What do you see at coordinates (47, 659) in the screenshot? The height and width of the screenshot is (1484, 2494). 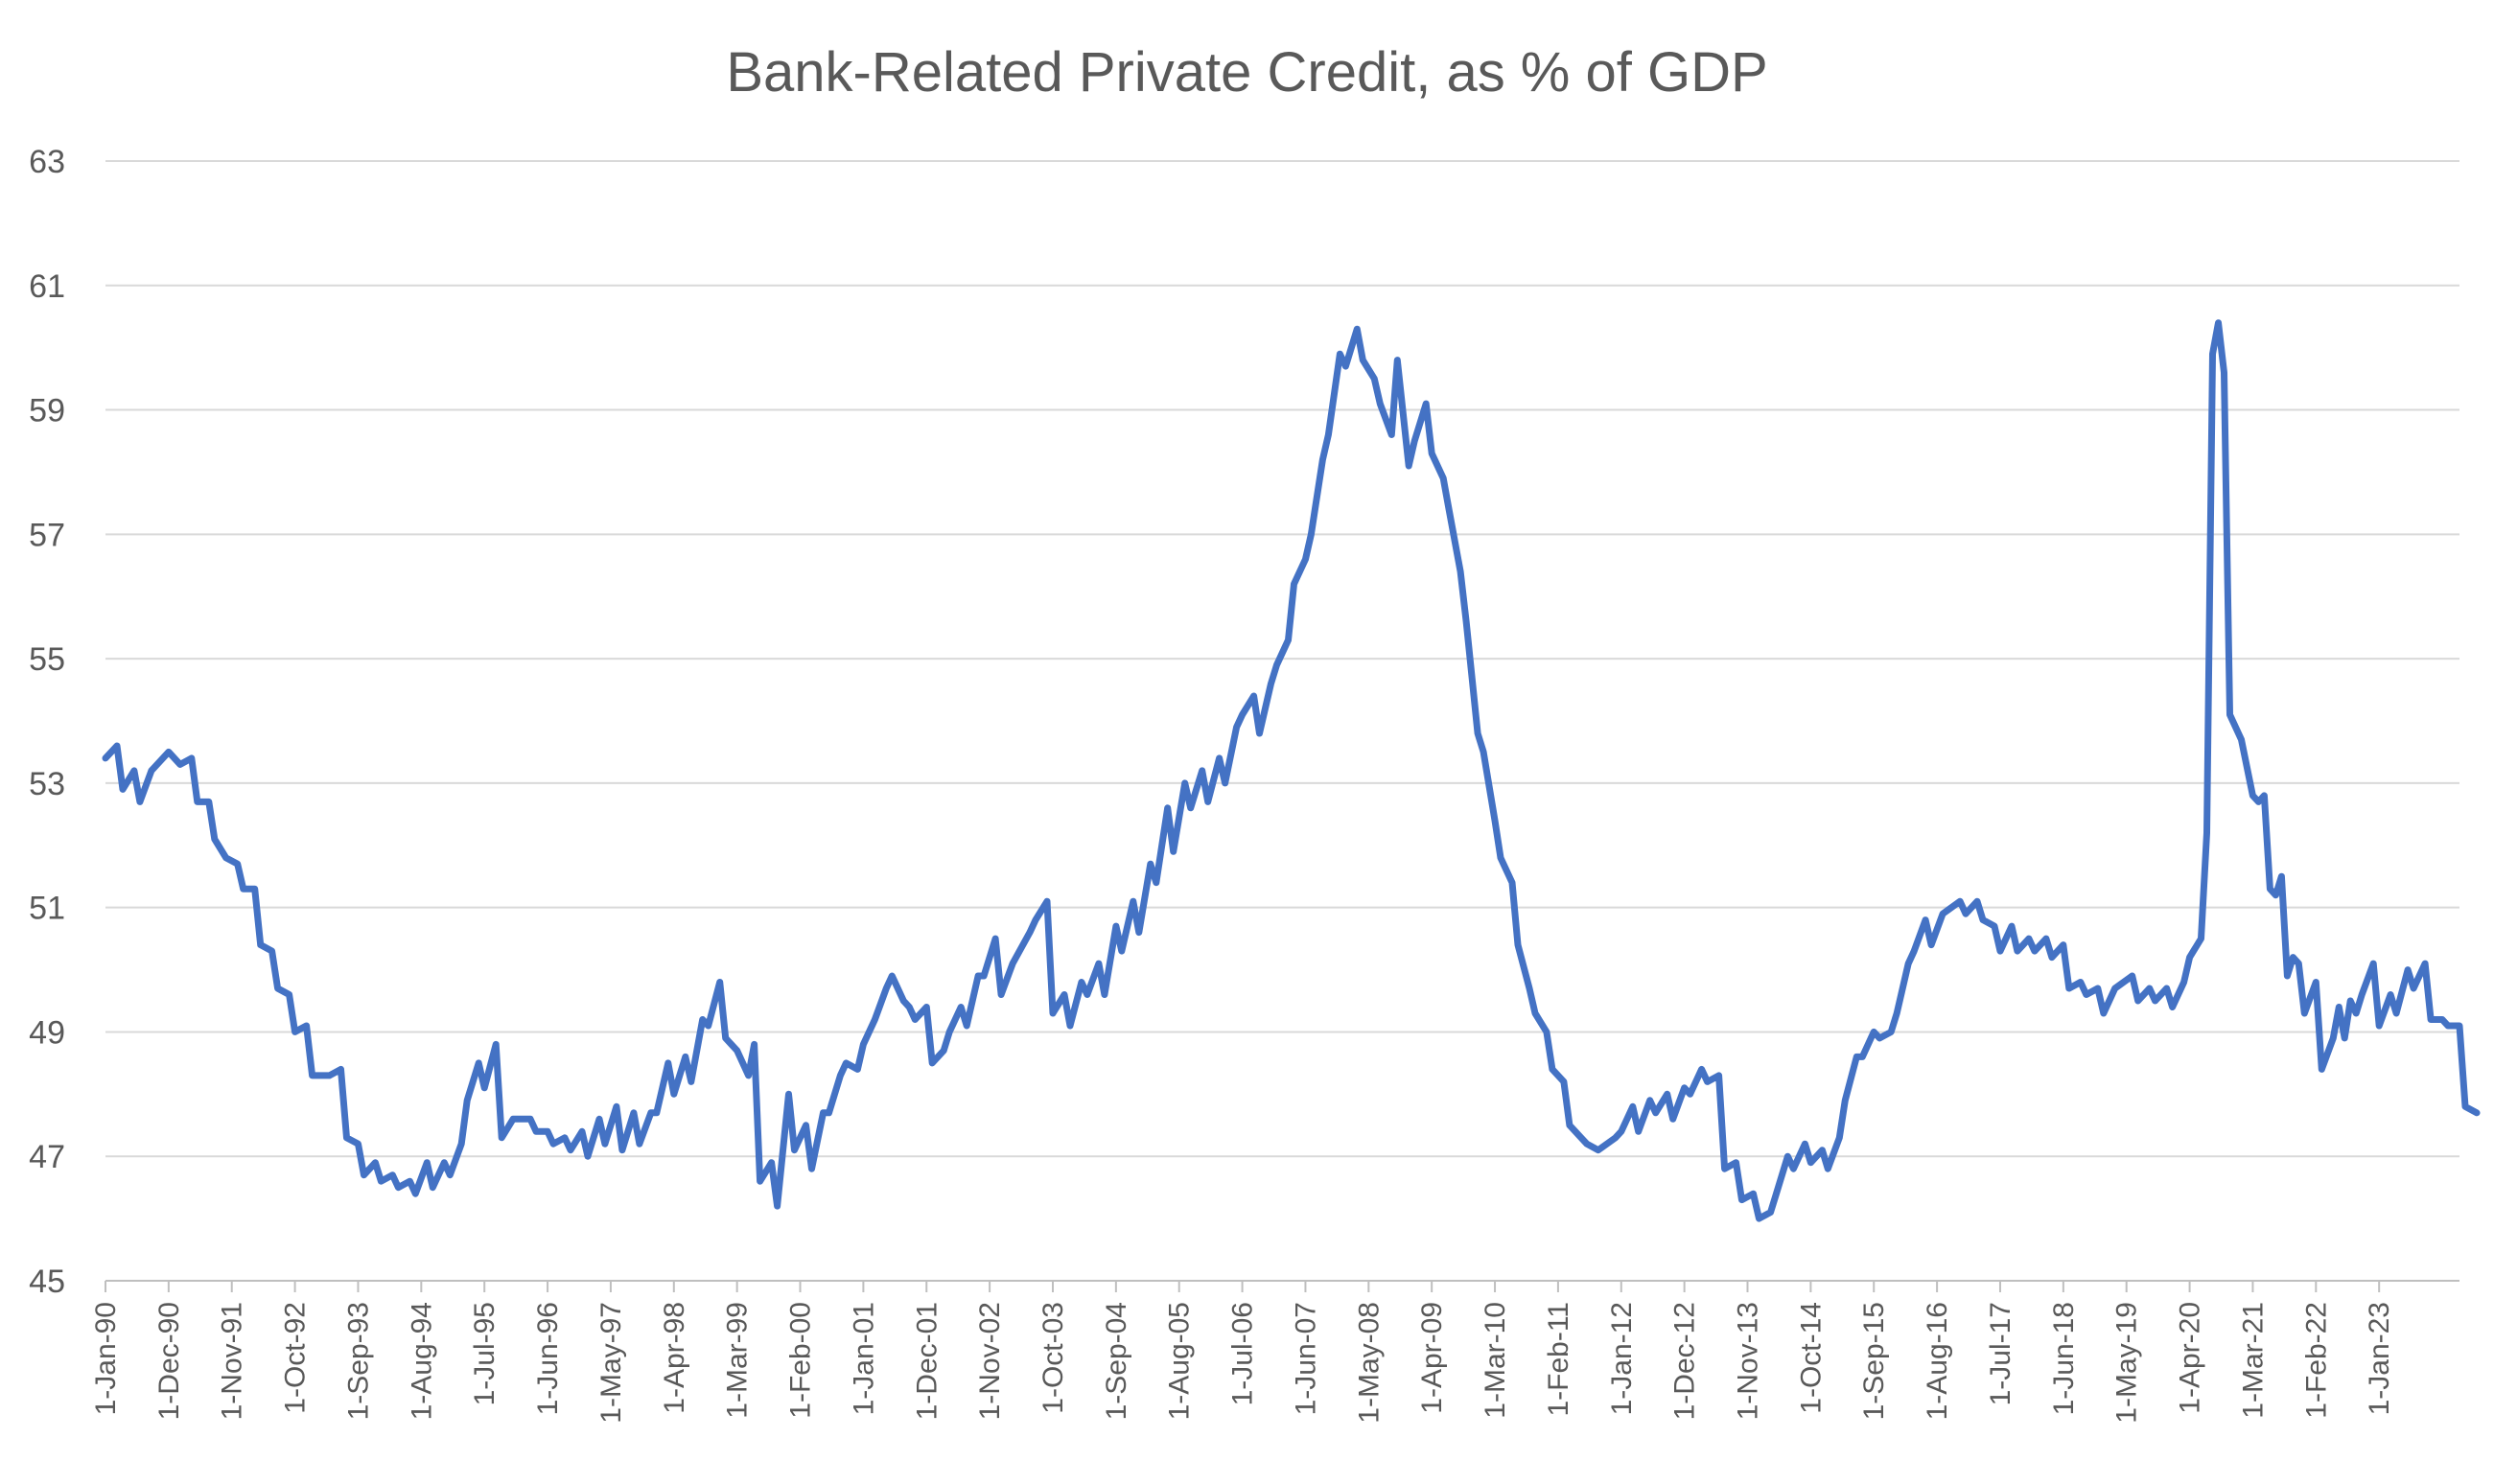 I see `y-tick-label: 55` at bounding box center [47, 659].